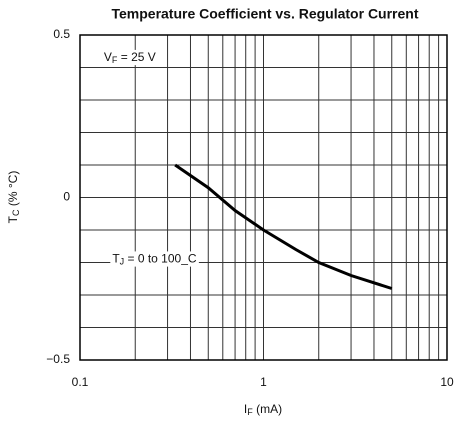 The height and width of the screenshot is (421, 456). I want to click on x-tick-label: 10, so click(447, 382).